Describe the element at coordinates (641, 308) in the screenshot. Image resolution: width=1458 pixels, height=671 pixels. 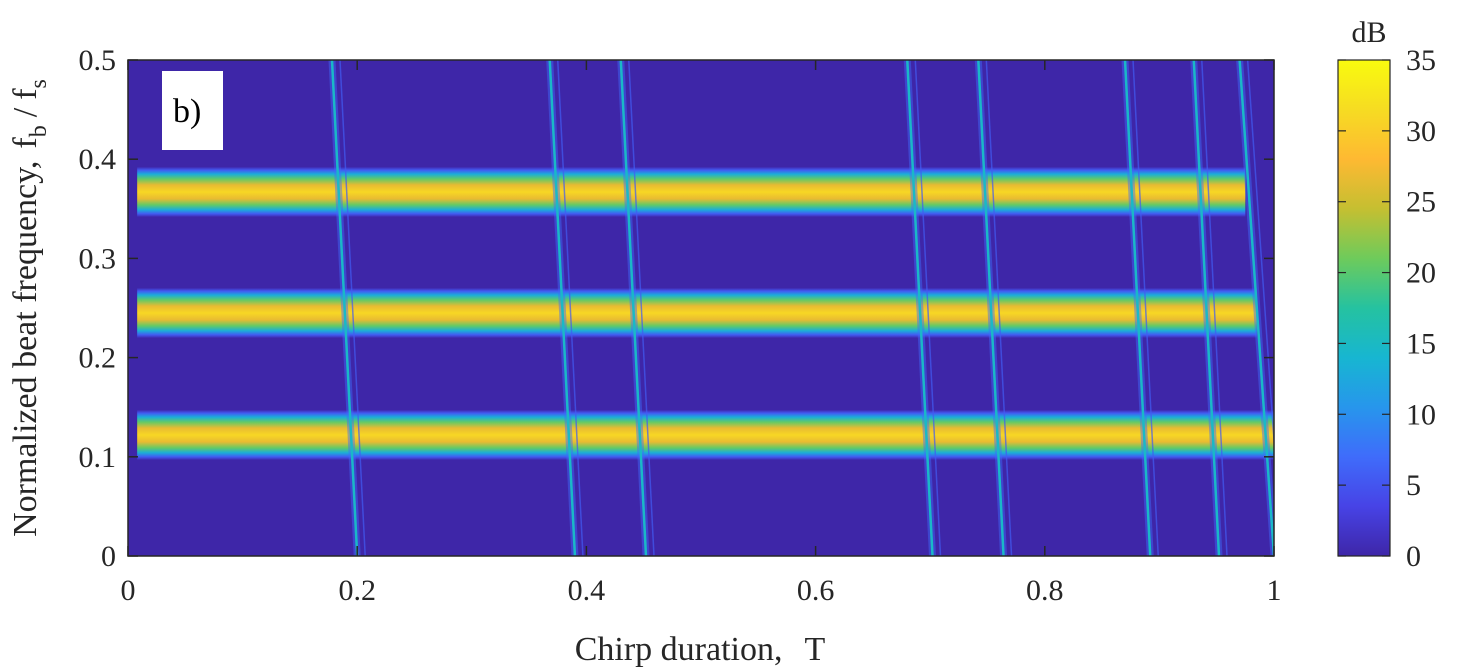
I see `sweep-3-ghost` at that location.